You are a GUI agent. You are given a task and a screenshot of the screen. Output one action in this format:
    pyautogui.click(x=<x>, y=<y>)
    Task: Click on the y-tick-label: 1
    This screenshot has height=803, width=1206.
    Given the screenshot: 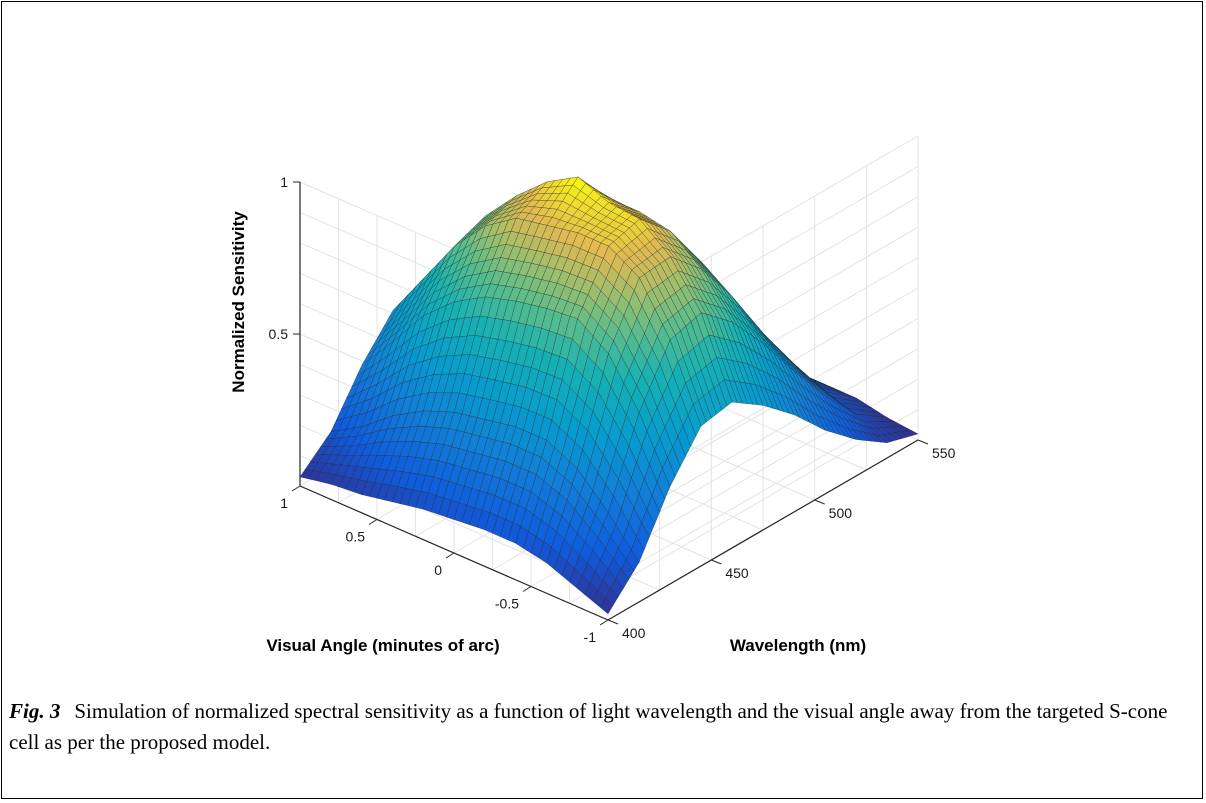 What is the action you would take?
    pyautogui.click(x=284, y=503)
    